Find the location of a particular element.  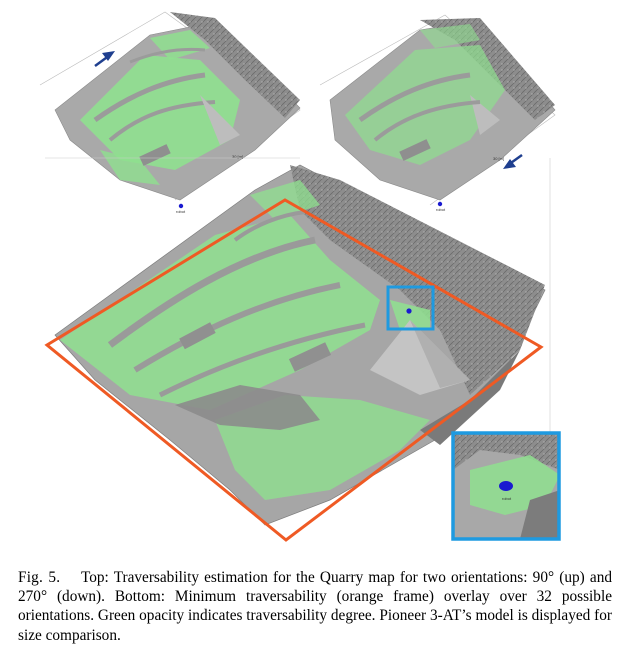

zoom-robot-marker is located at coordinates (506, 486).